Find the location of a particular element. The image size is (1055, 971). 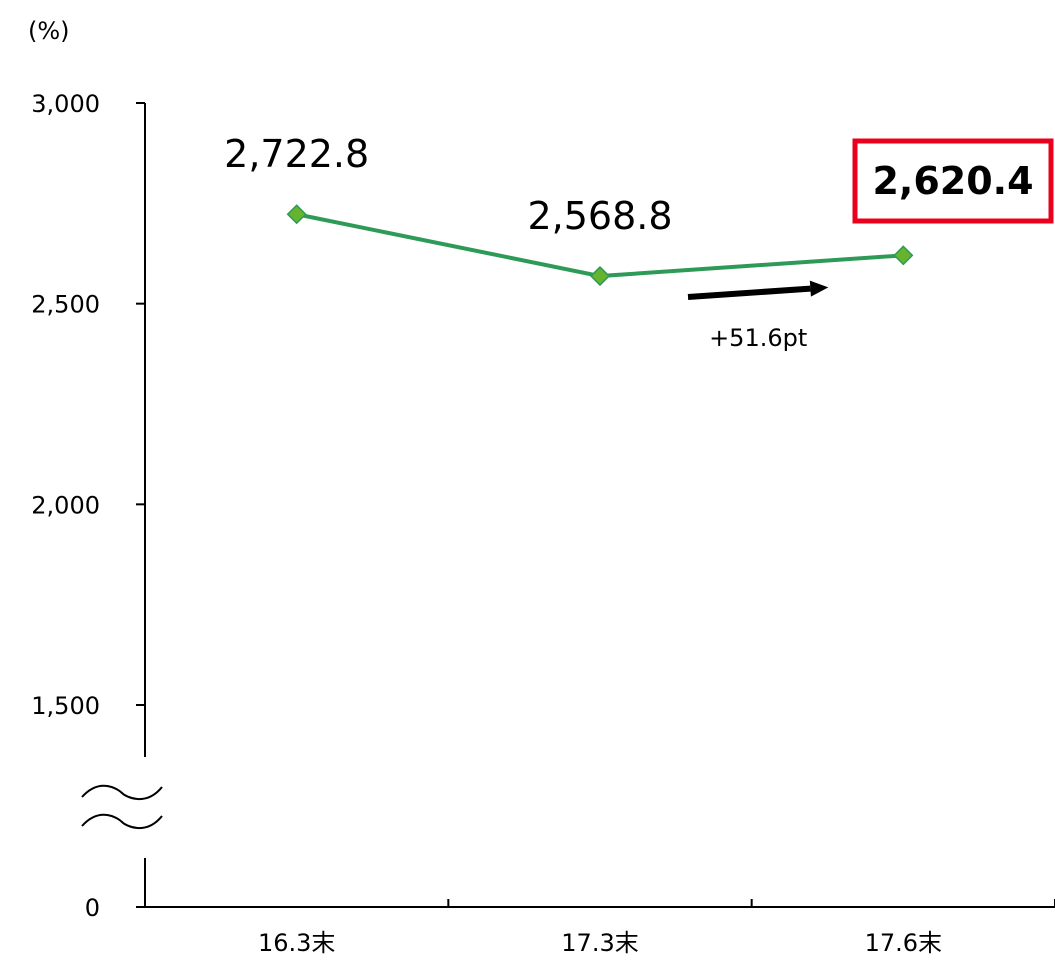

data-label: 2,568.8 is located at coordinates (599, 216).